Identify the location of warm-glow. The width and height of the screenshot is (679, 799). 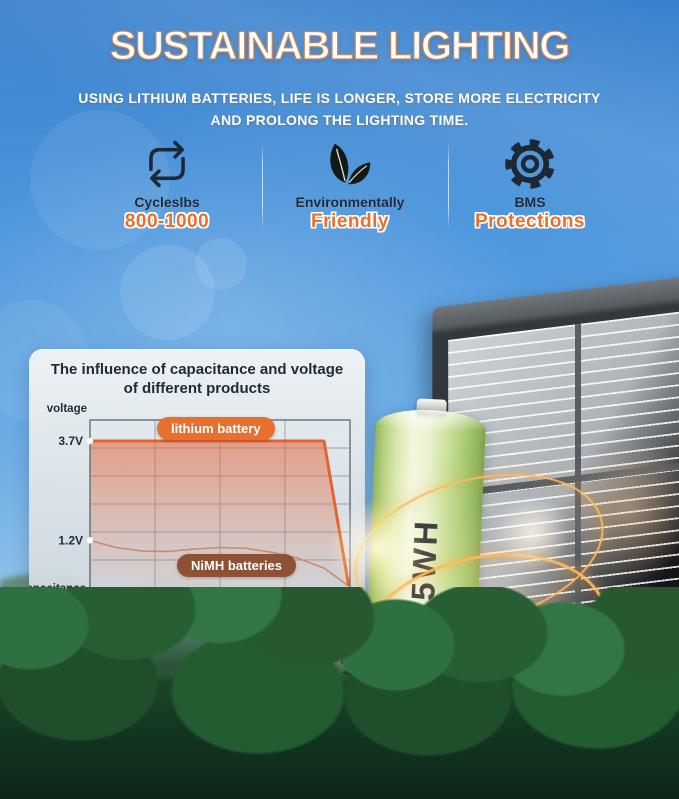
(619, 510).